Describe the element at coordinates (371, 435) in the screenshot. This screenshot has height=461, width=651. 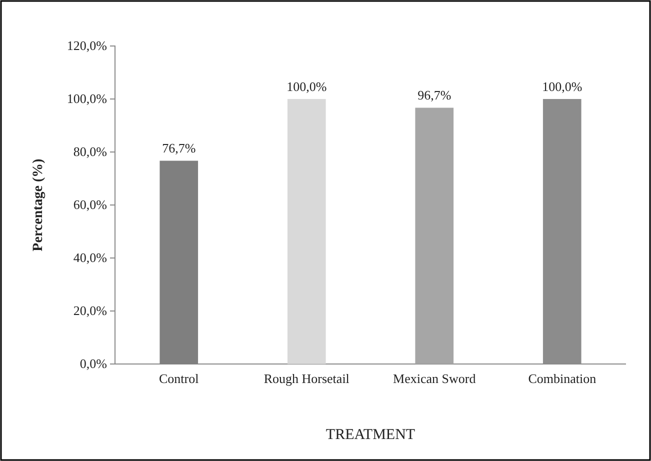
I see `x-axis-title: TREATMENT` at that location.